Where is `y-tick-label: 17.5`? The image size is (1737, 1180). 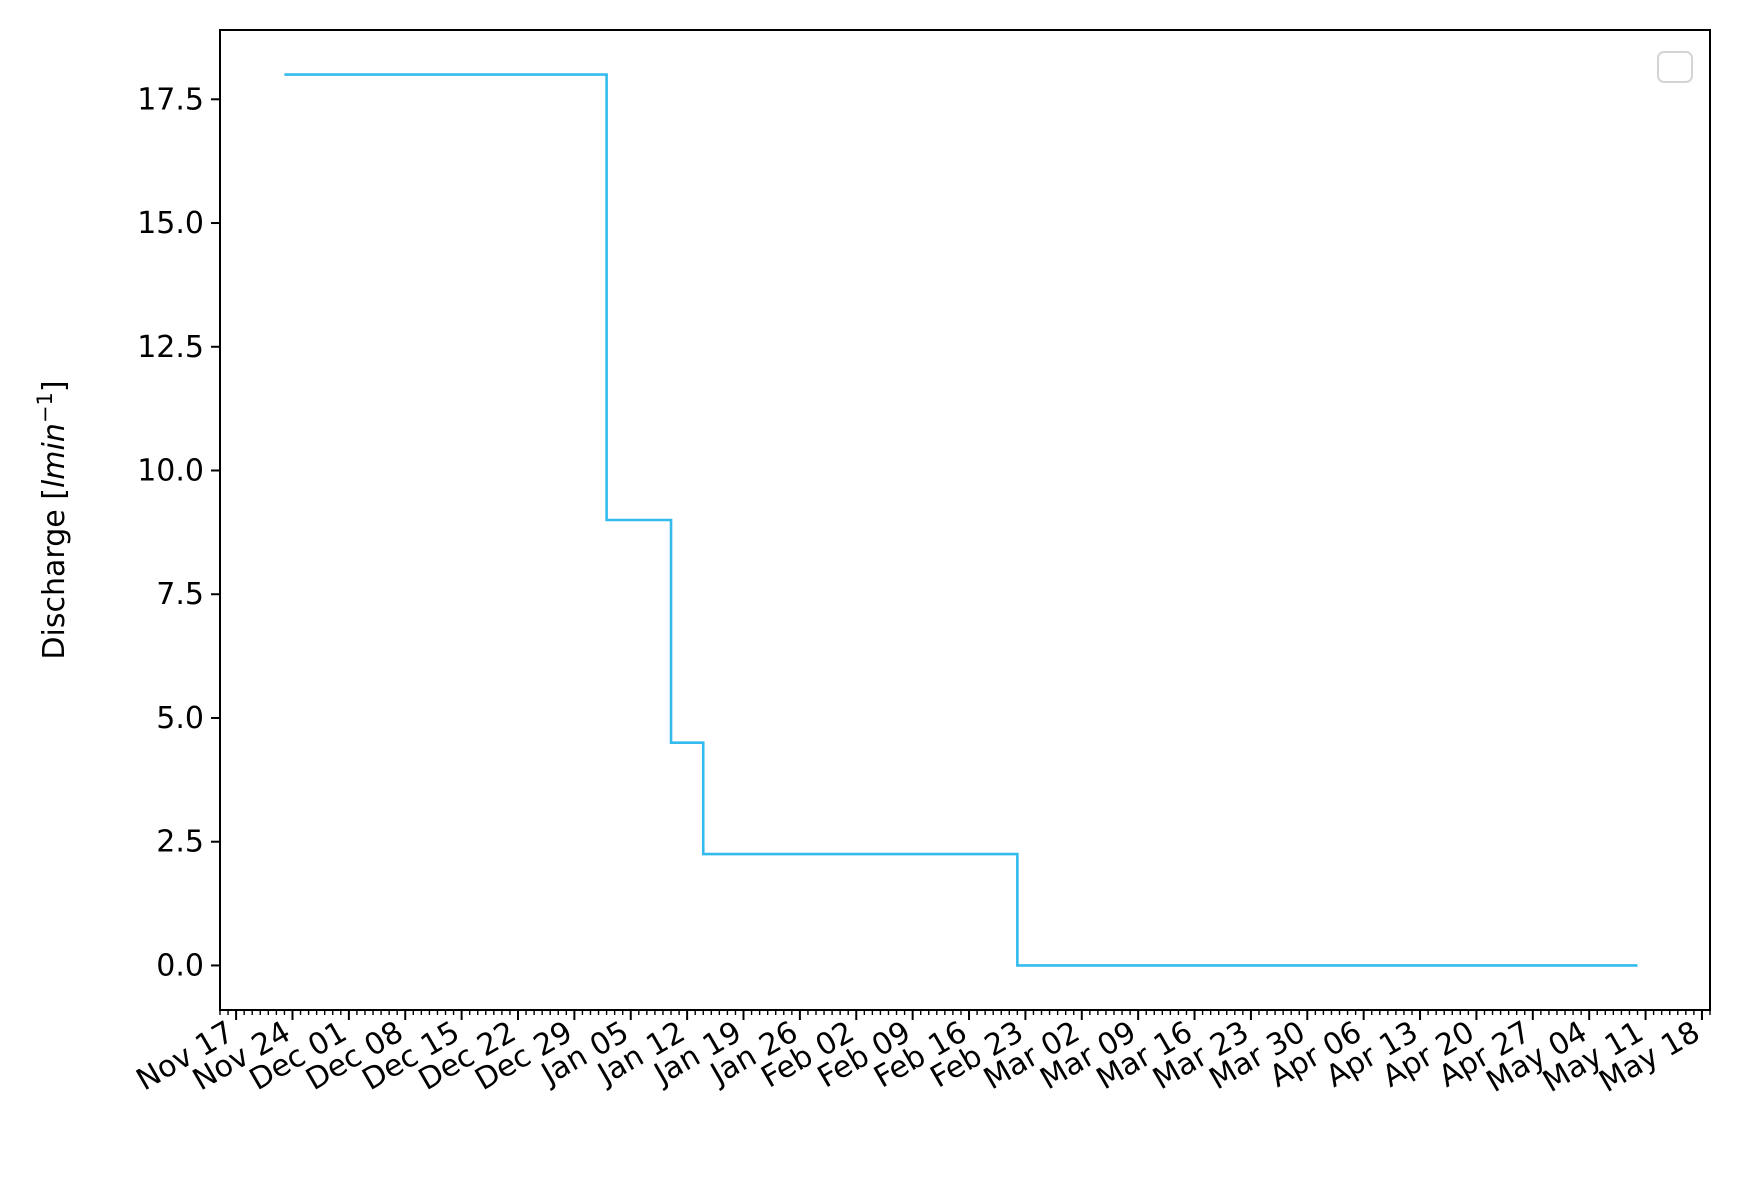
y-tick-label: 17.5 is located at coordinates (170, 99).